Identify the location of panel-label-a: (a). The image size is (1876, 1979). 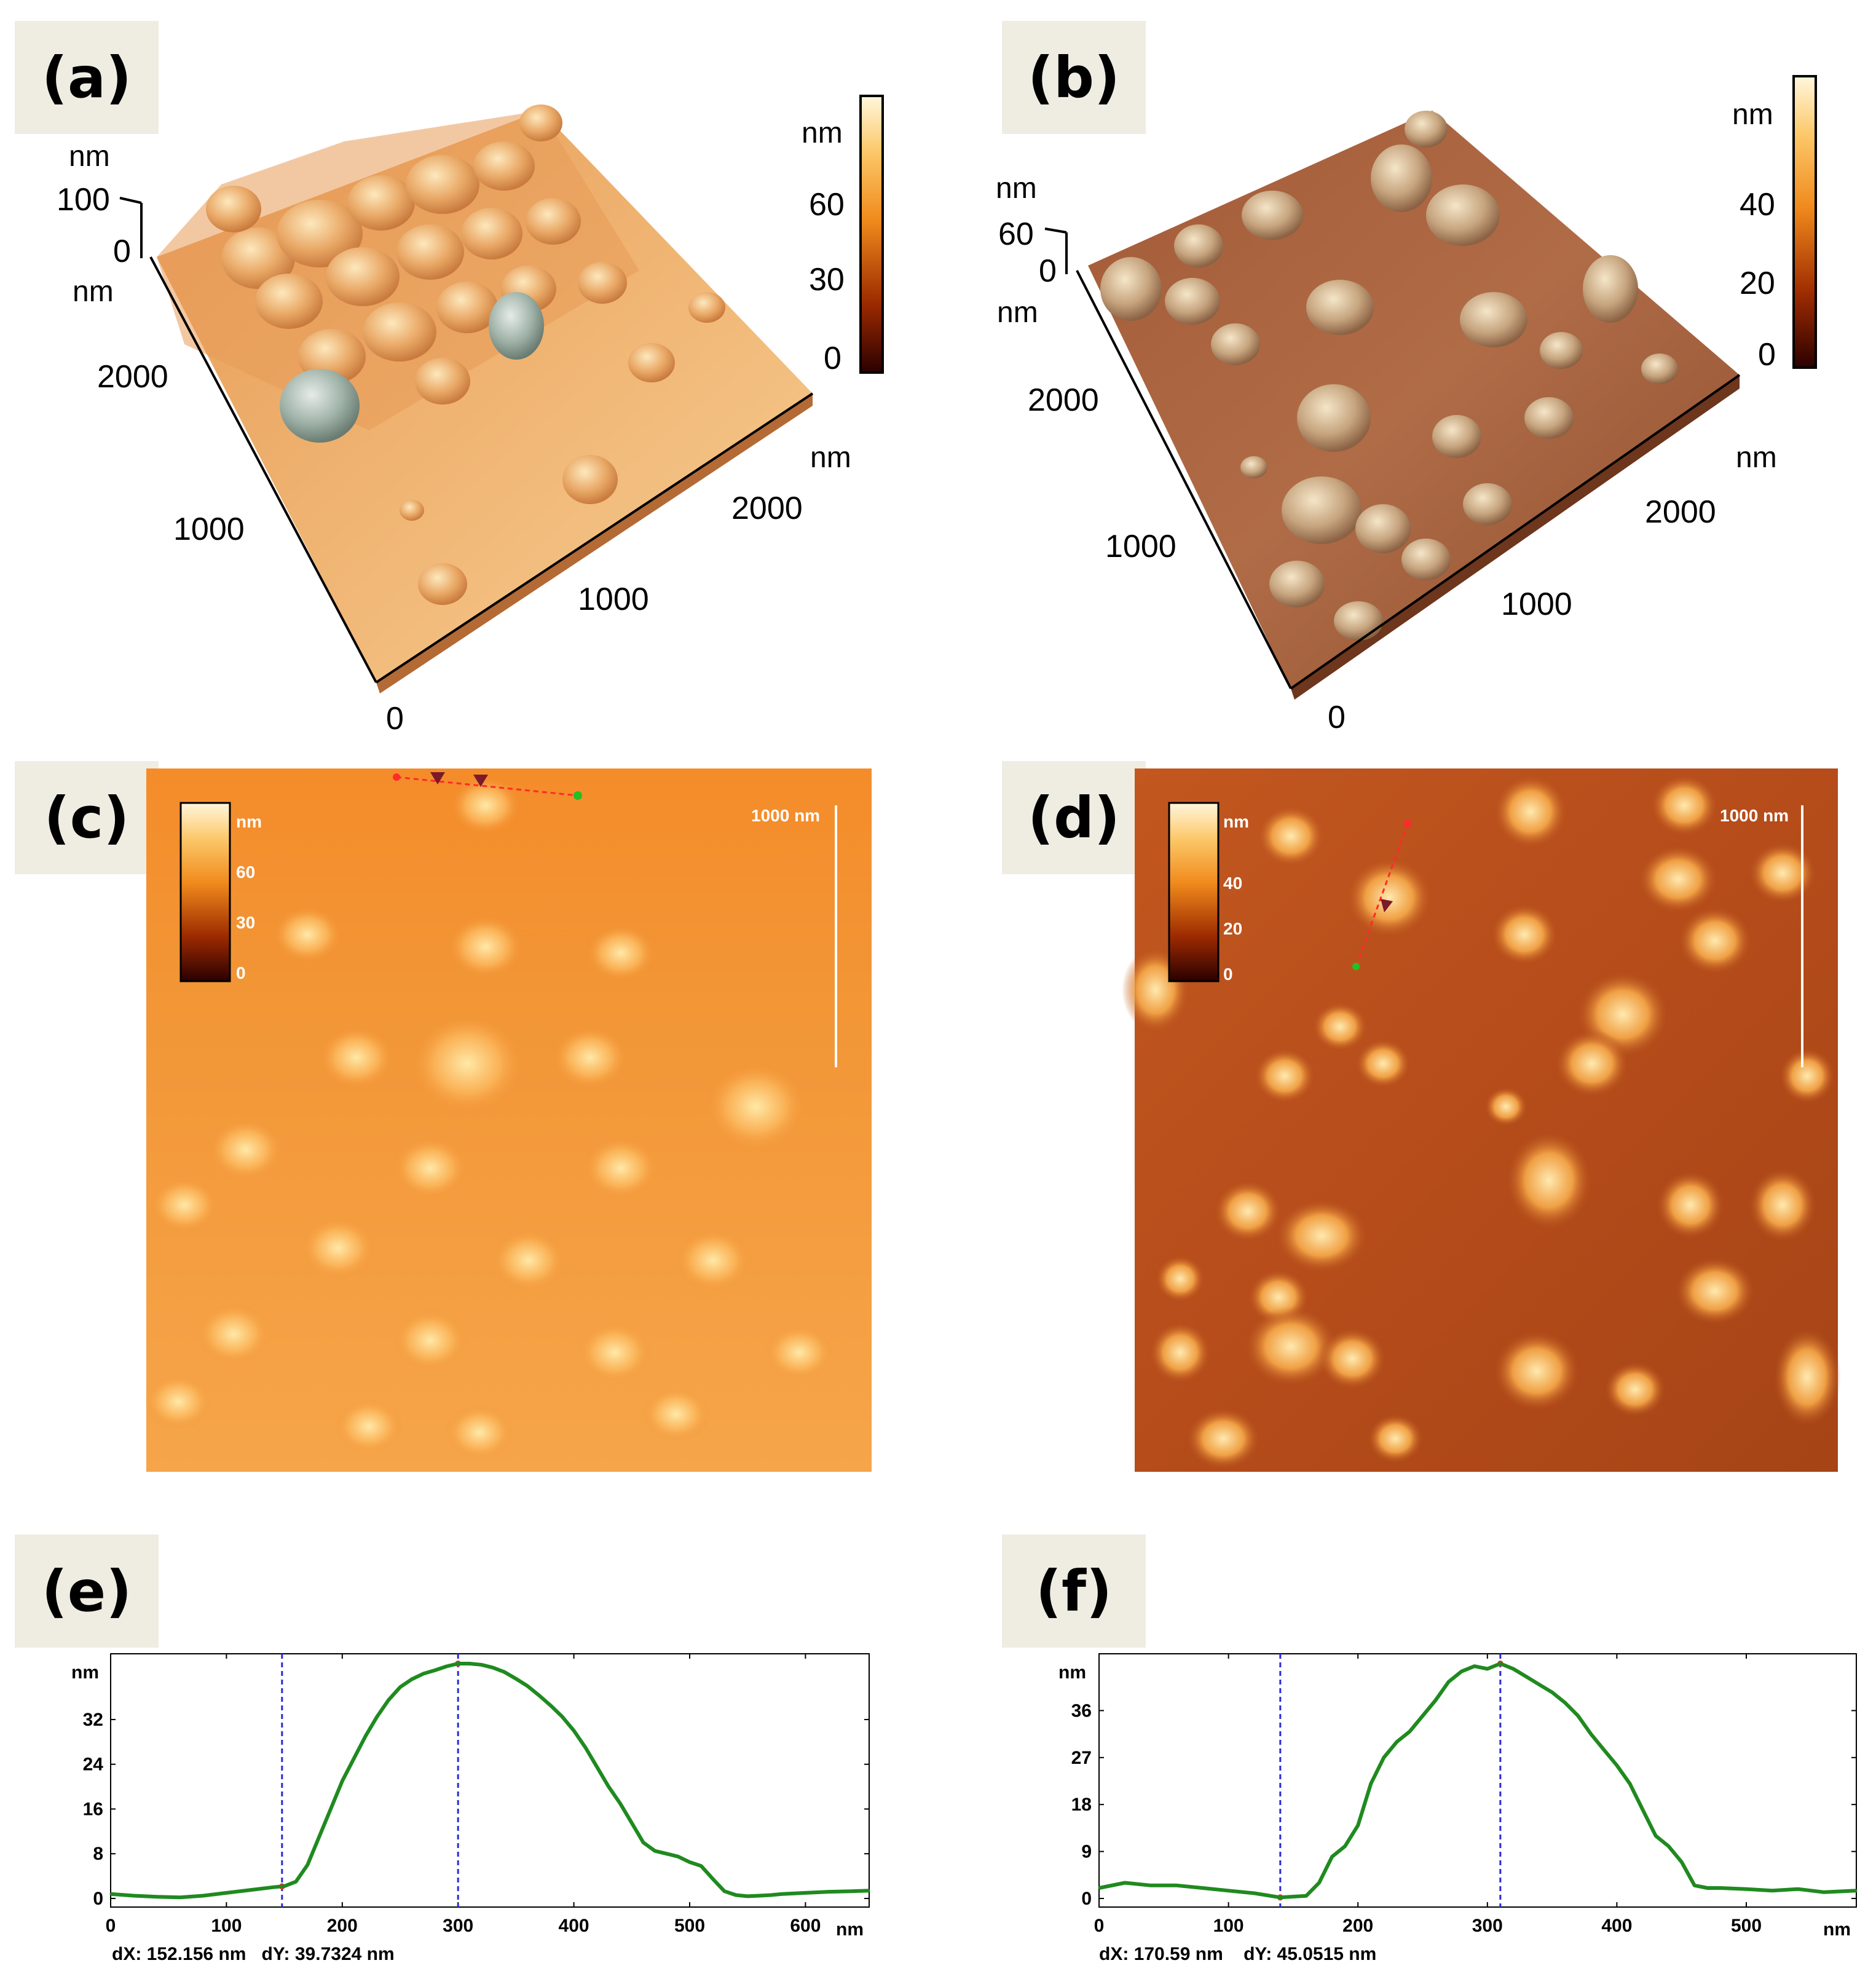
(87, 78).